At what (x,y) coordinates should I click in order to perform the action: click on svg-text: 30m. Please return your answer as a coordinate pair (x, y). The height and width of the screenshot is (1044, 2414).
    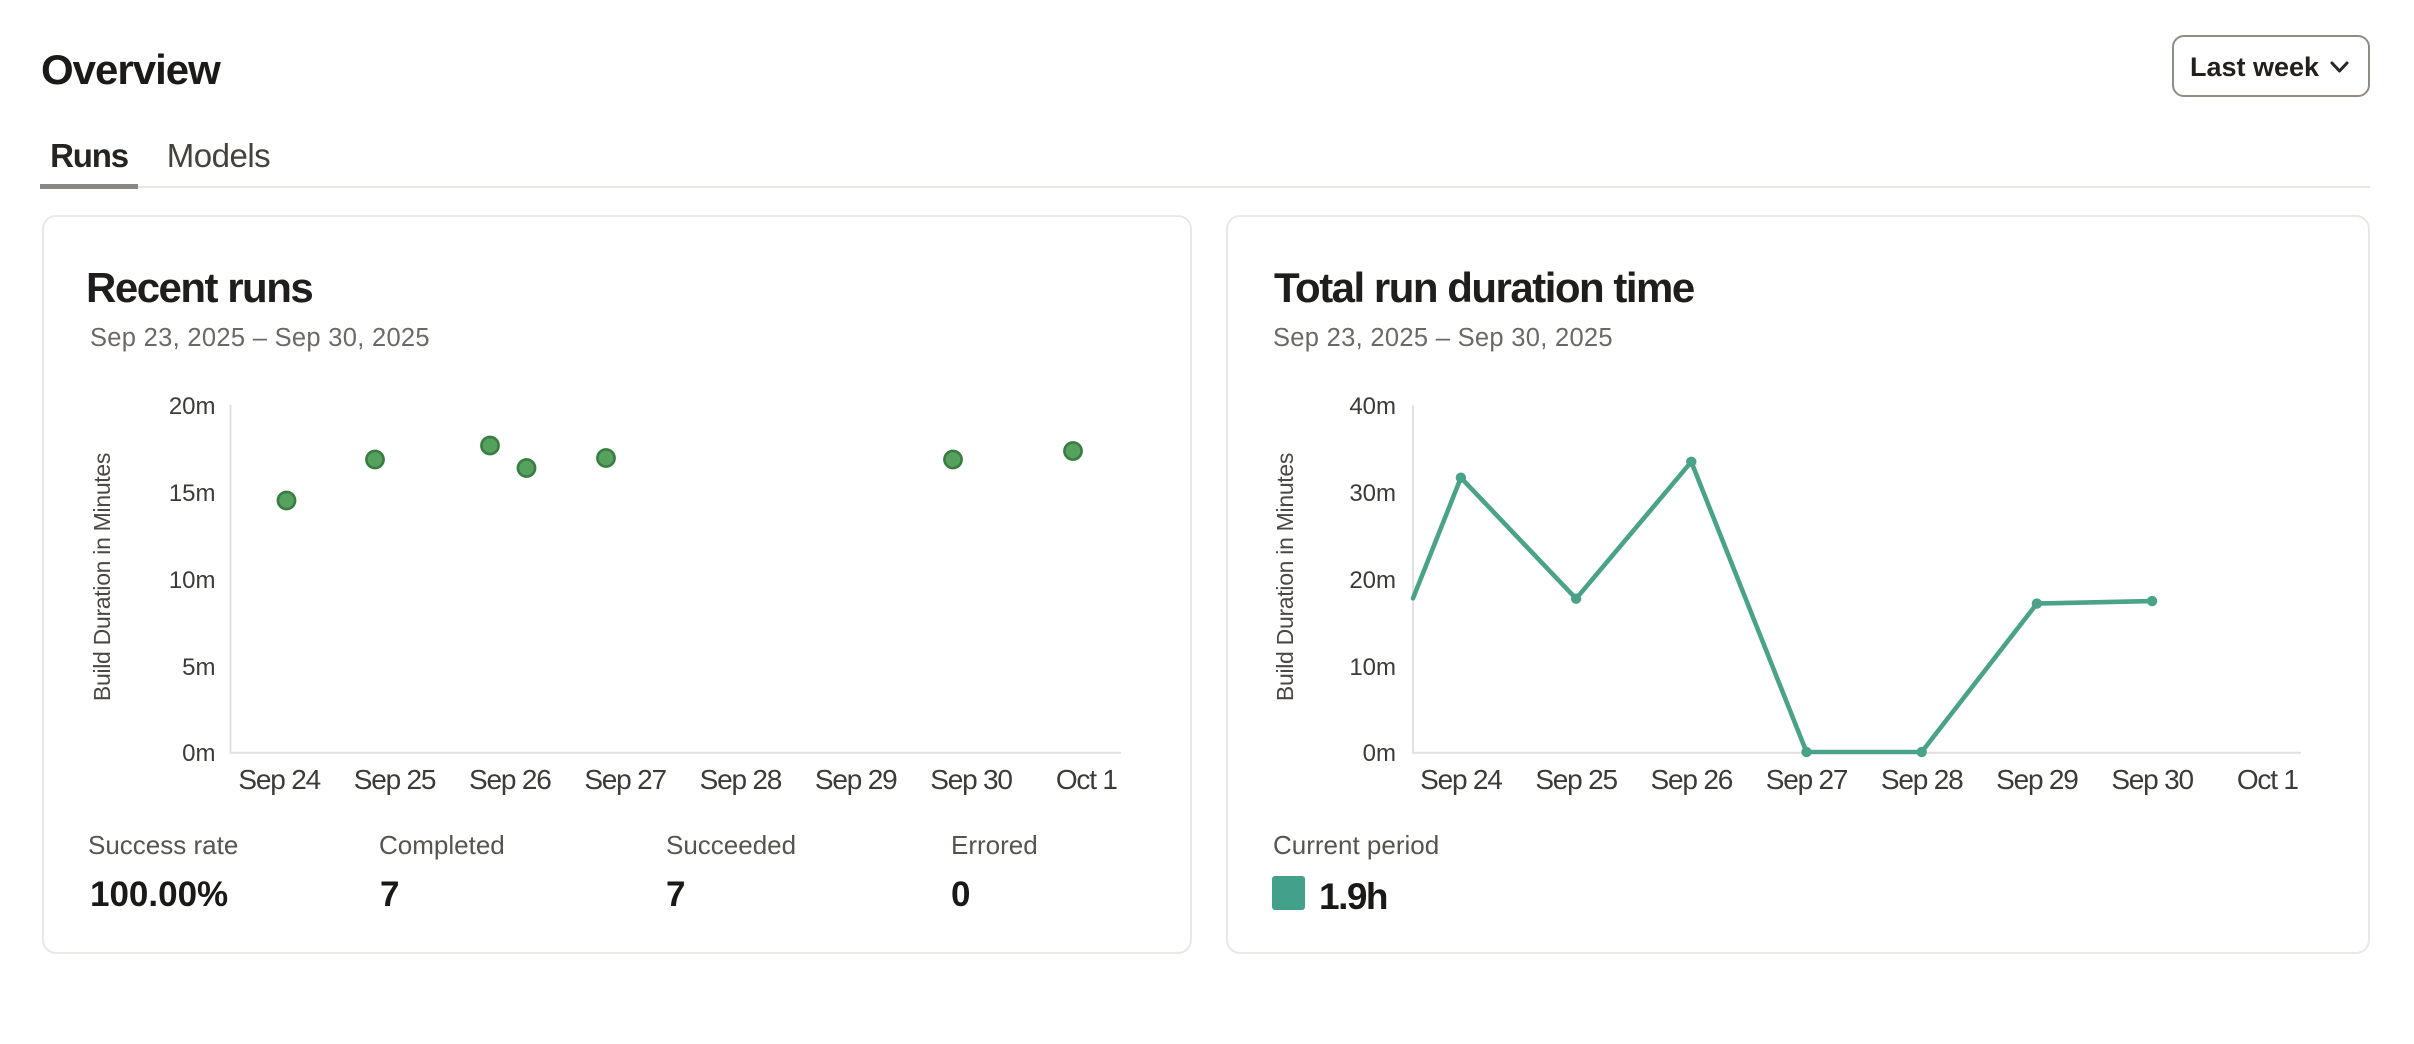
    Looking at the image, I should click on (1372, 493).